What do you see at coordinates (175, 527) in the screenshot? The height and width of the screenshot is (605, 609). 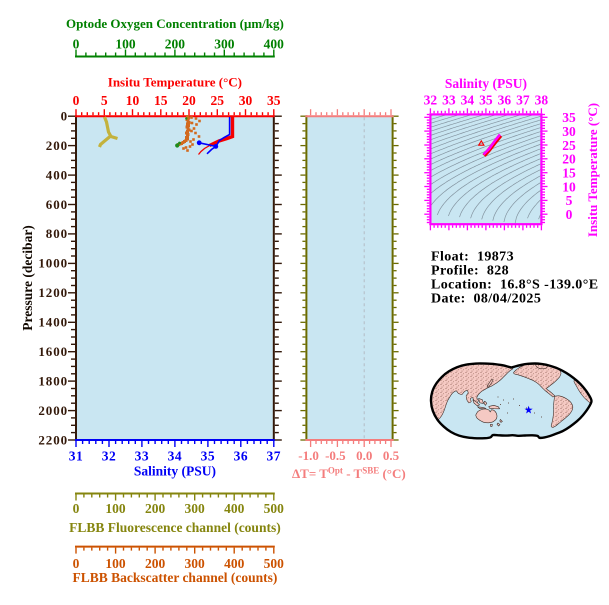 I see `svg-text:FLBB Fluorescence channel (cou: FLBB Fluorescence channel (counts)` at bounding box center [175, 527].